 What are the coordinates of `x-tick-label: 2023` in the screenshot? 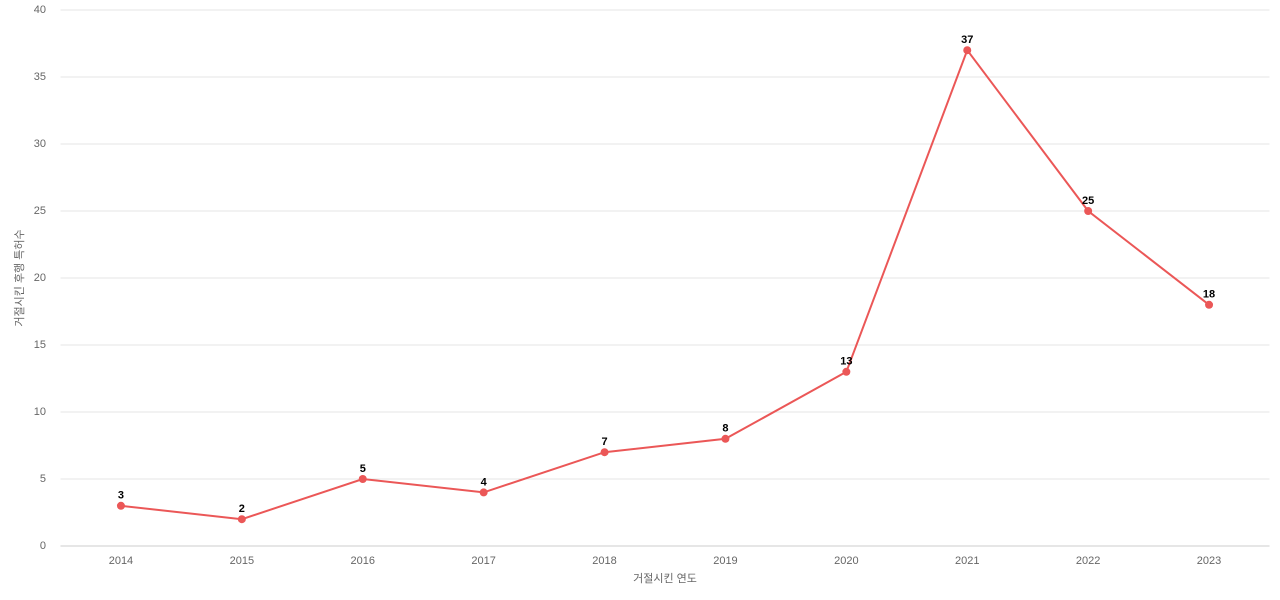 It's located at (1209, 561).